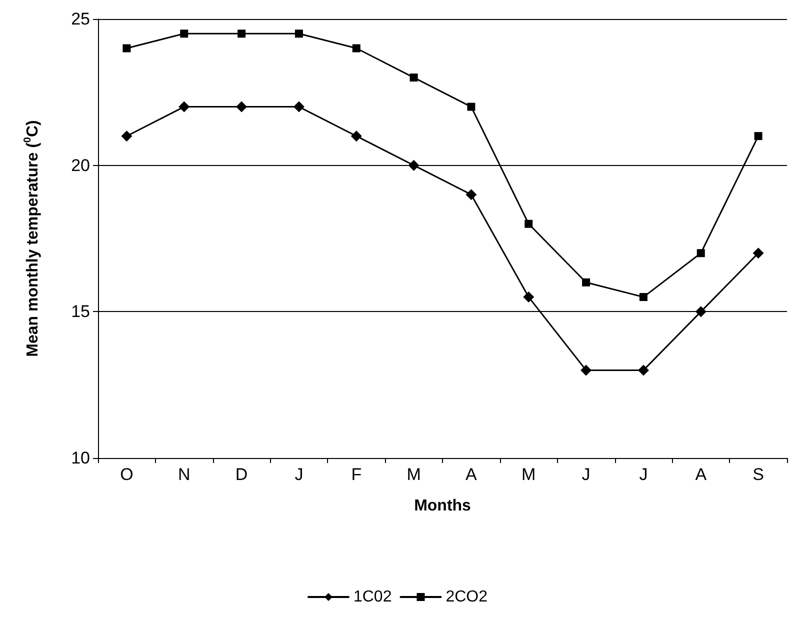 This screenshot has height=628, width=795. Describe the element at coordinates (467, 597) in the screenshot. I see `legend-label: 2CO2` at that location.